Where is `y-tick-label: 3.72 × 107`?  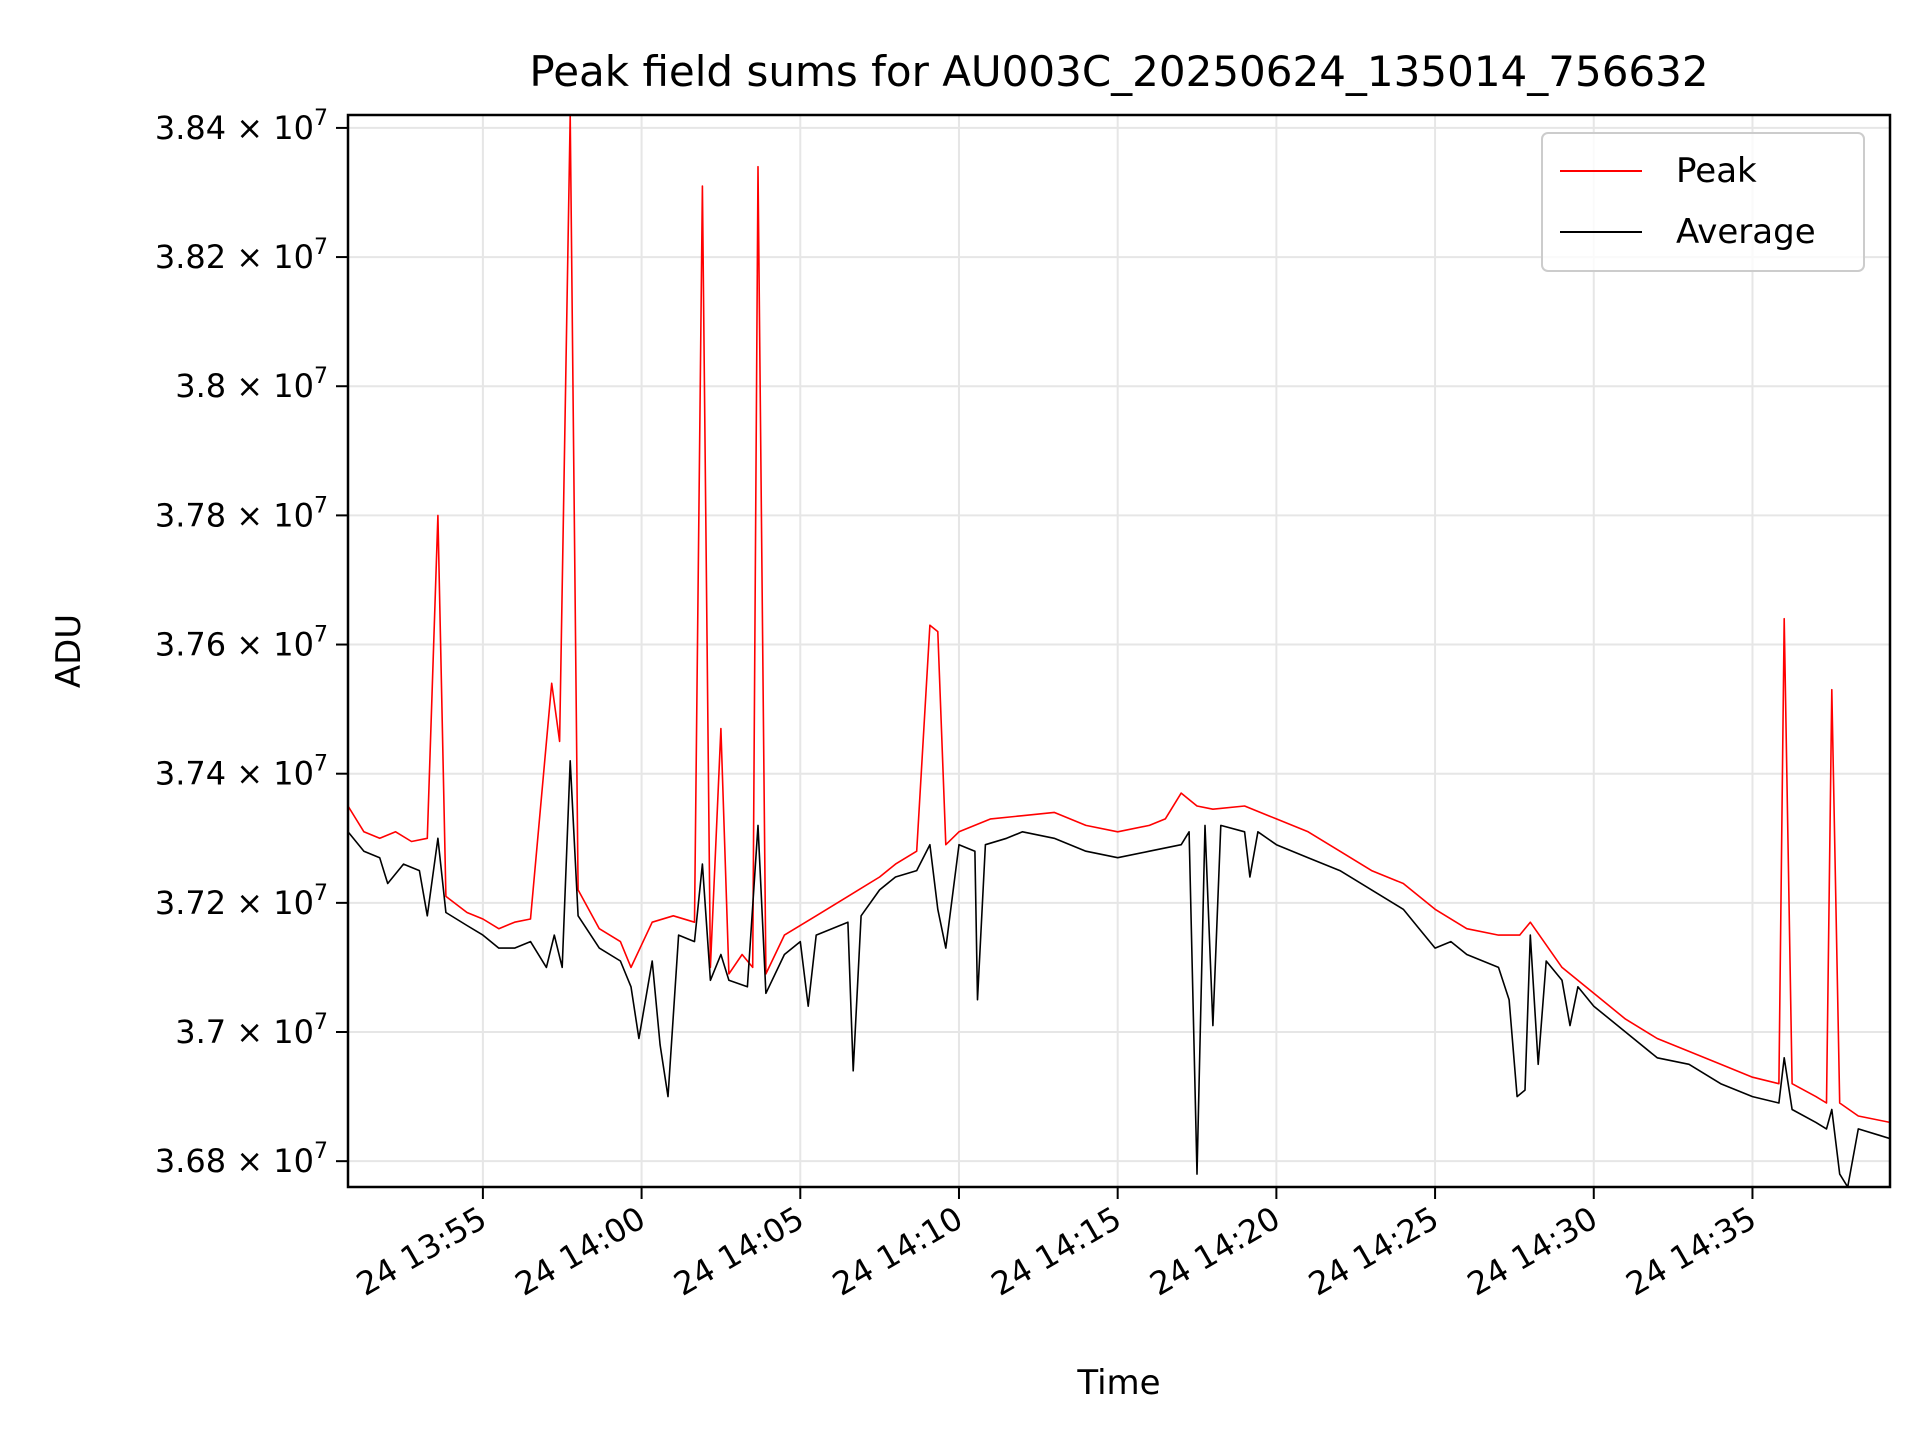
y-tick-label: 3.72 × 107 is located at coordinates (241, 901).